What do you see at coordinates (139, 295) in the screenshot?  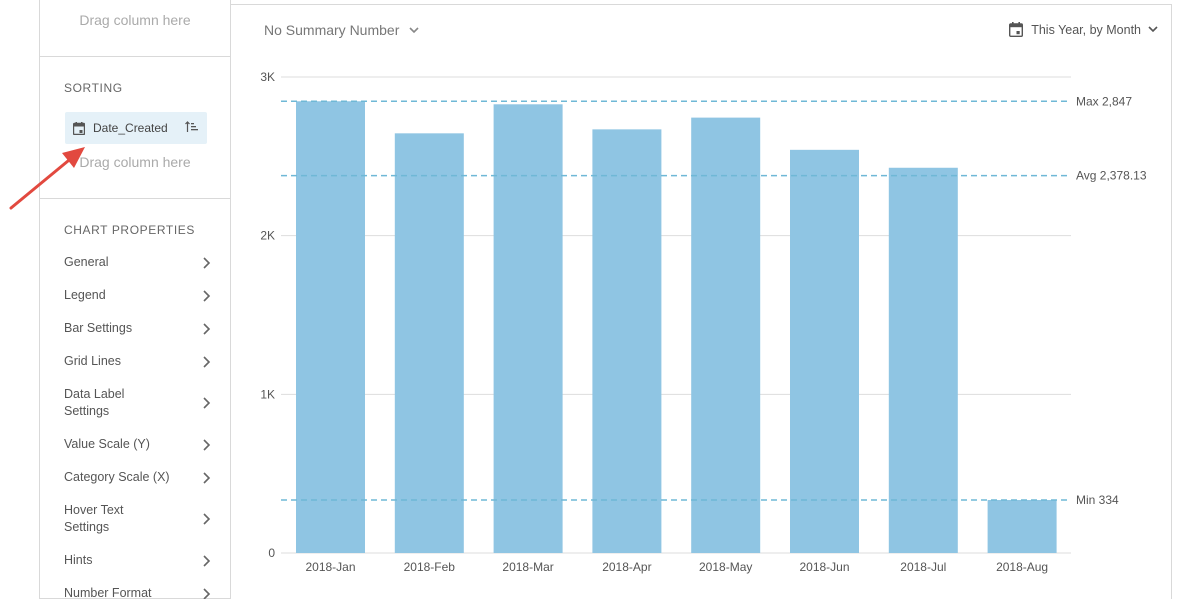 I see `property-legend: Legend` at bounding box center [139, 295].